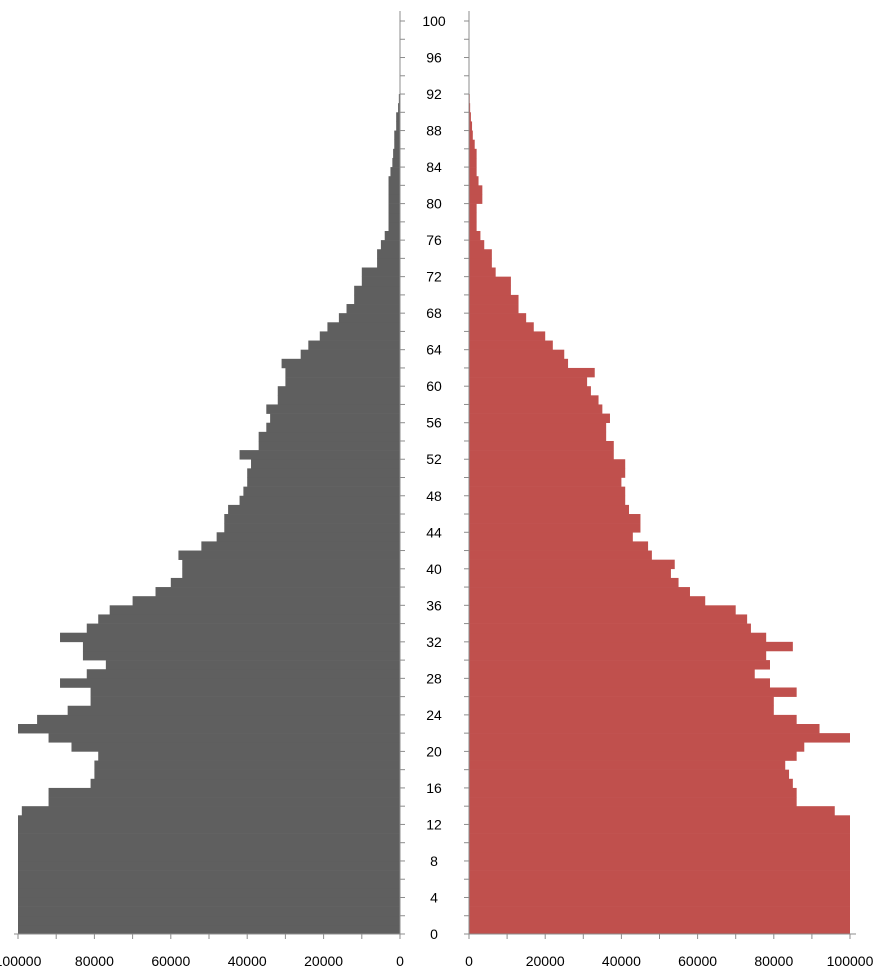 Image resolution: width=881 pixels, height=973 pixels. Describe the element at coordinates (621, 961) in the screenshot. I see `right-x-tick-label: 40000` at that location.